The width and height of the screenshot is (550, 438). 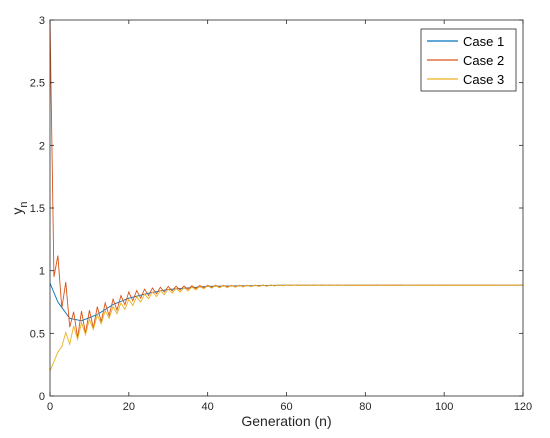 I want to click on y-tick-label: 0.5, so click(x=37, y=334).